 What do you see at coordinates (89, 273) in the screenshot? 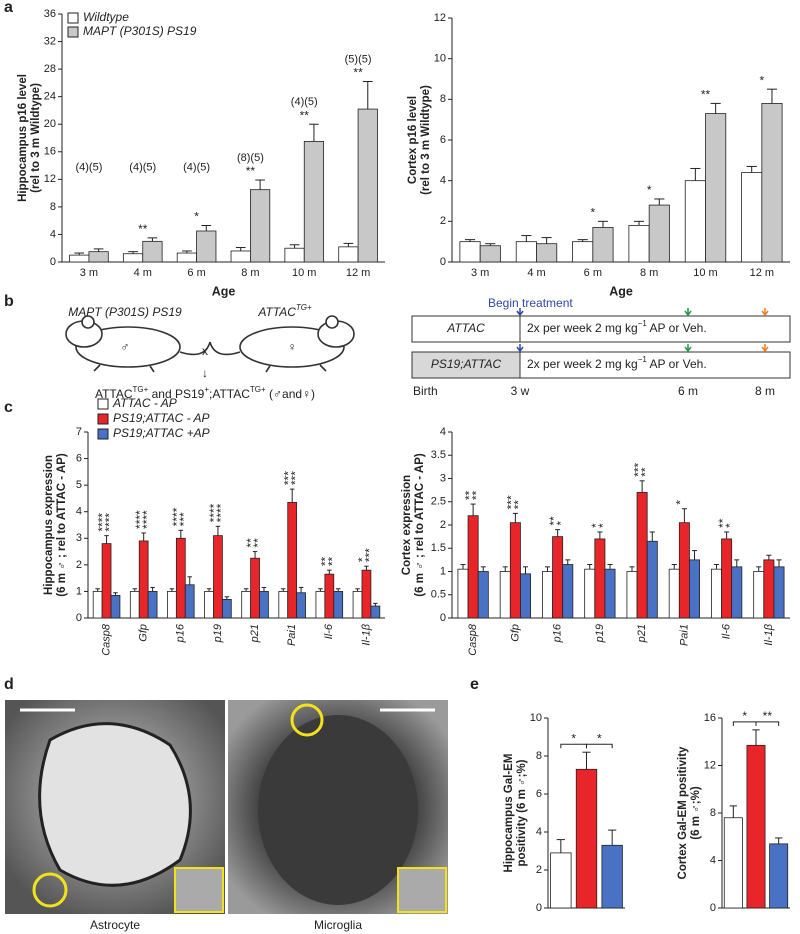
I see `x-tick-label: 3 m` at bounding box center [89, 273].